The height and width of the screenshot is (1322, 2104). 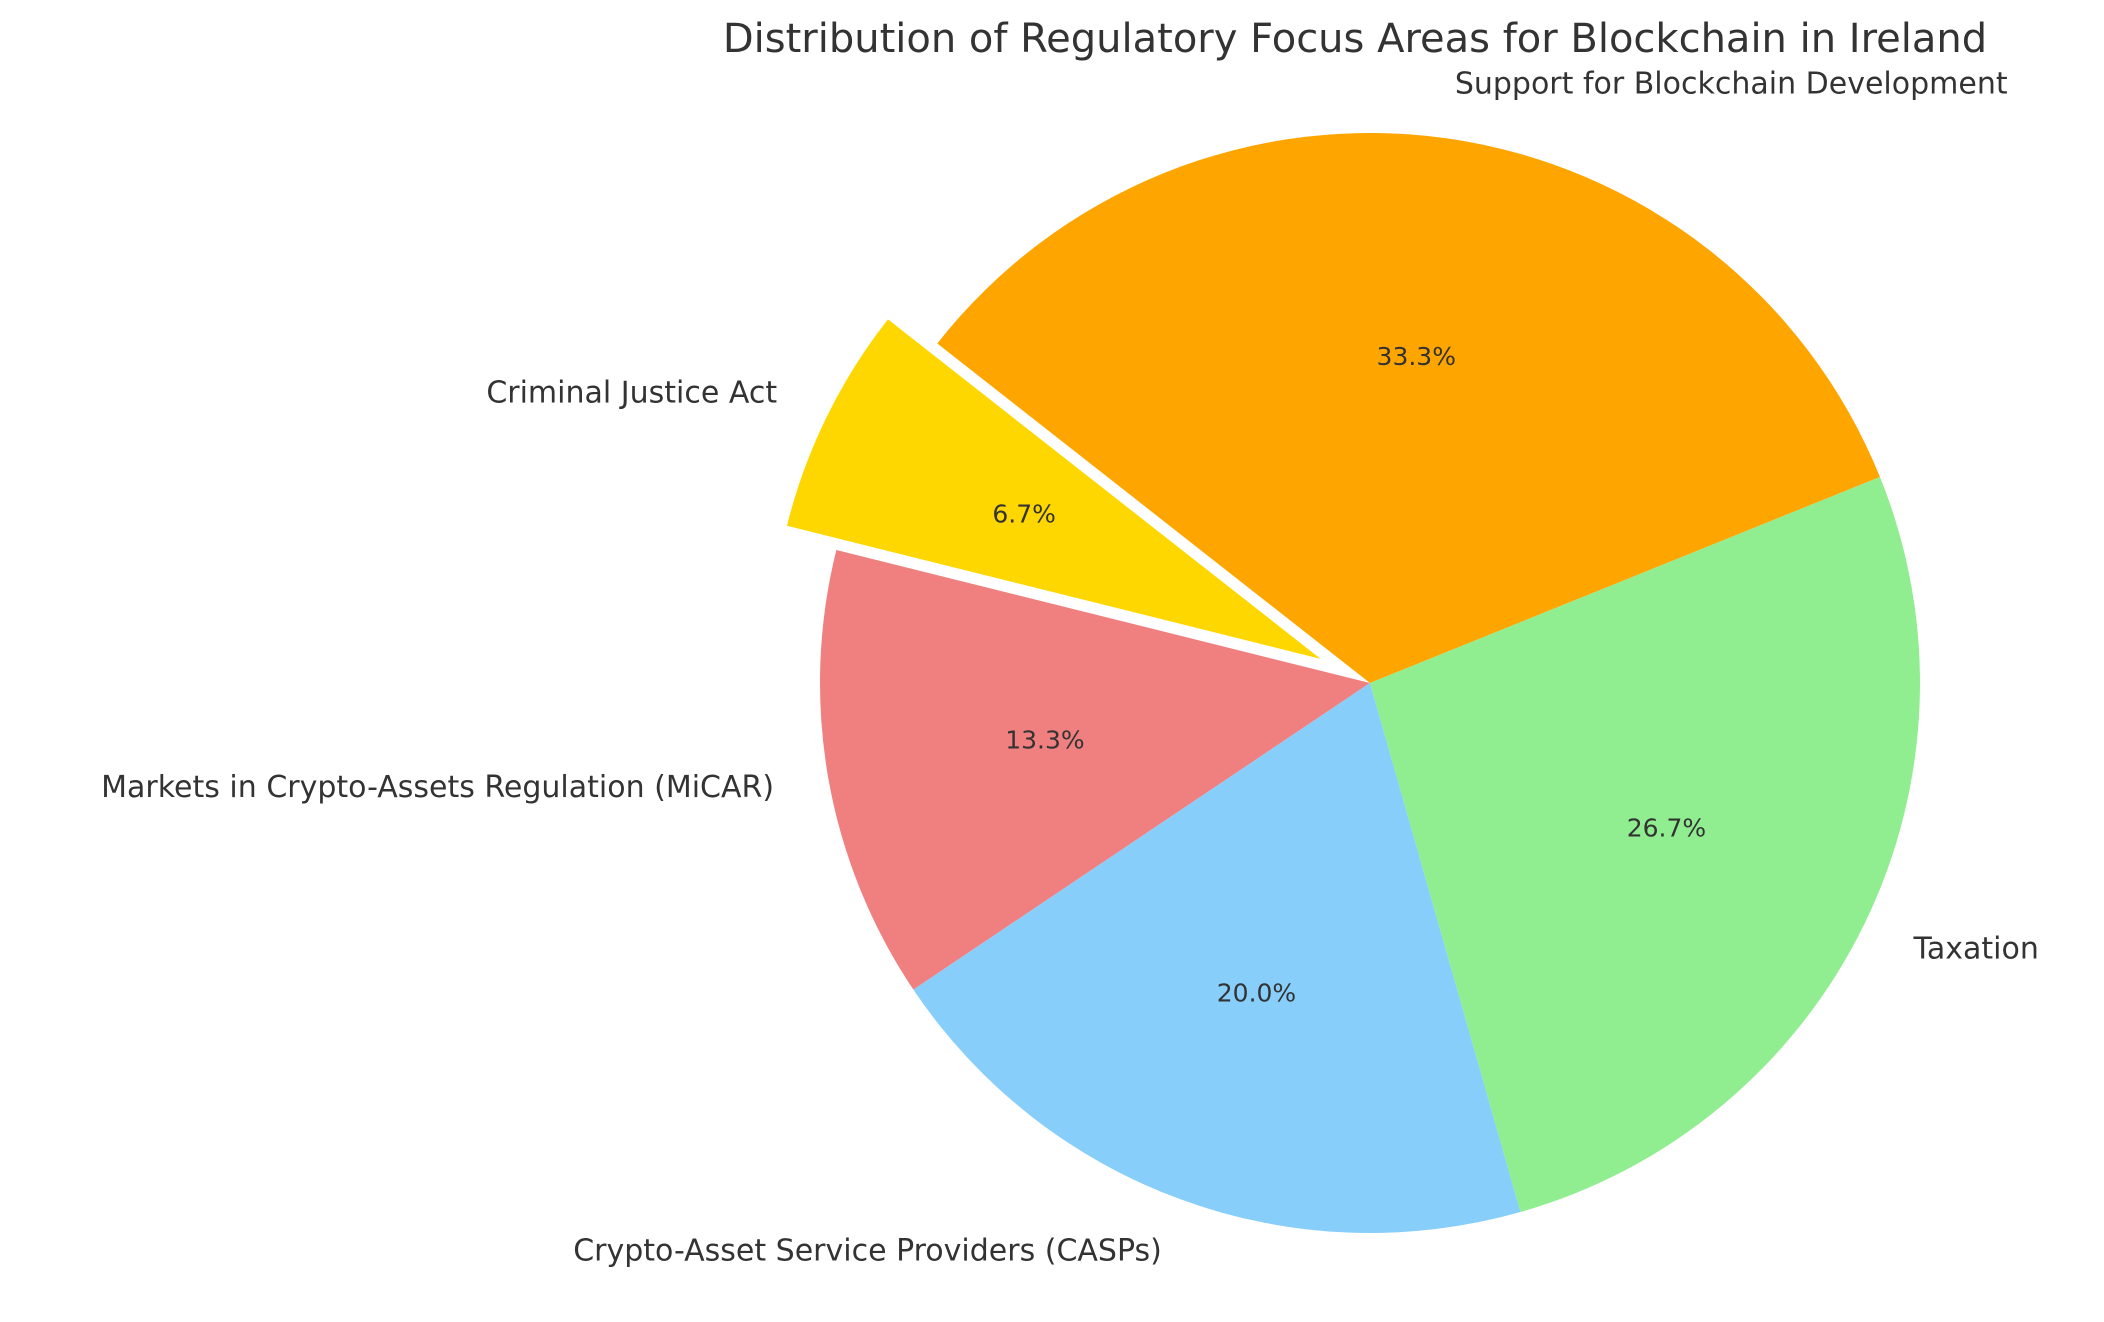 What do you see at coordinates (1095, 769) in the screenshot?
I see `pie-slice-markets-in-crypto-assets-regulation-micar` at bounding box center [1095, 769].